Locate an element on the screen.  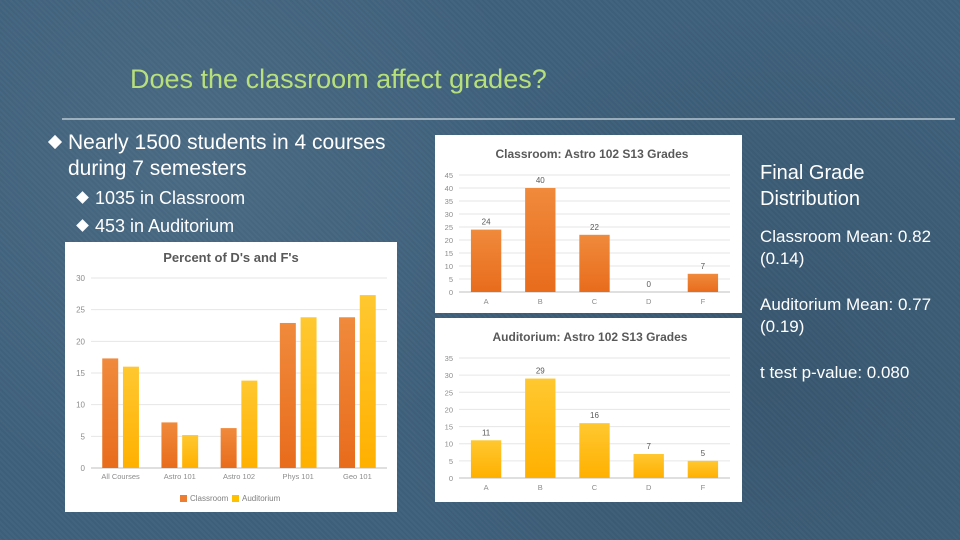
title-divider is located at coordinates (508, 119).